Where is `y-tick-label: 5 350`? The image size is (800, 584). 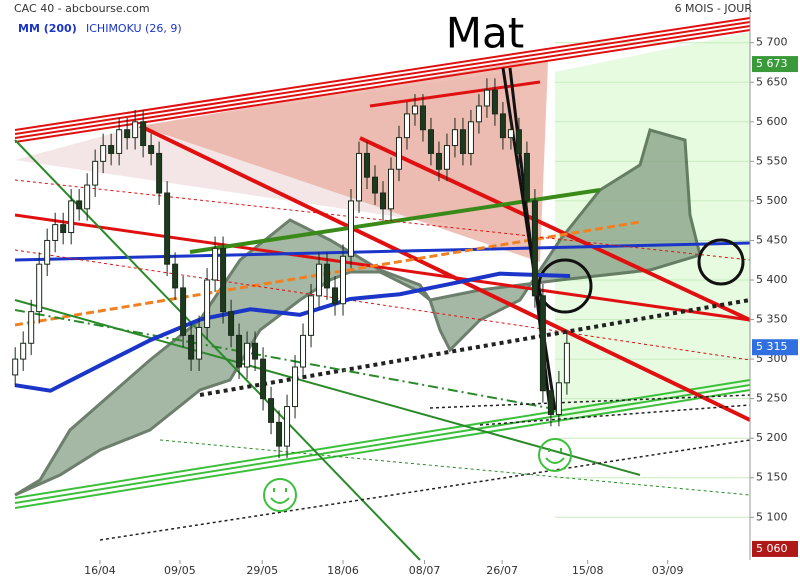
y-tick-label: 5 350 is located at coordinates (772, 319).